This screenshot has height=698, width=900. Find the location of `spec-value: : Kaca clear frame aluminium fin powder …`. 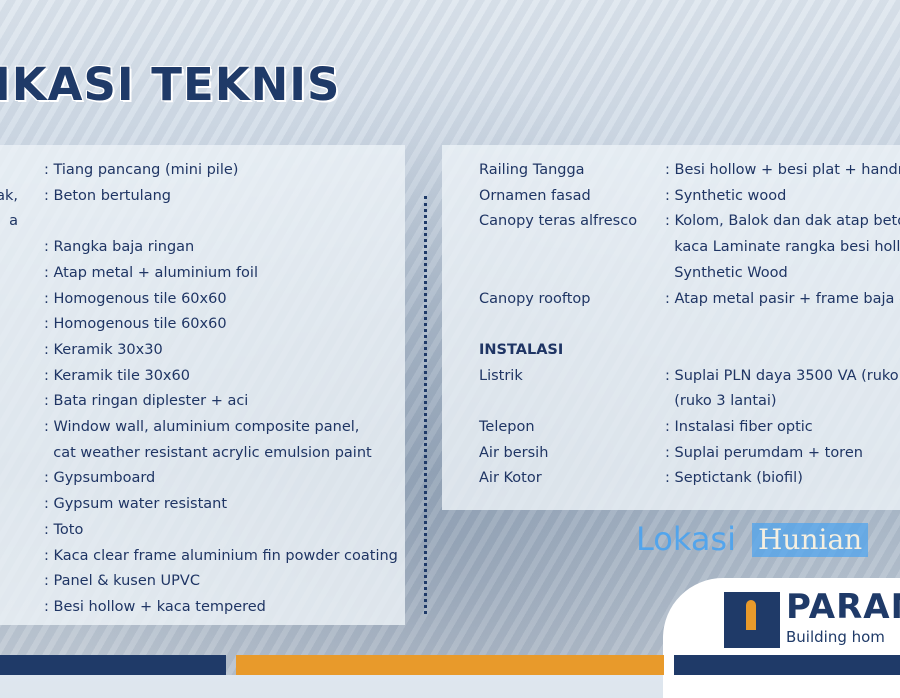

spec-value: : Kaca clear frame aluminium fin powder … is located at coordinates (221, 555).